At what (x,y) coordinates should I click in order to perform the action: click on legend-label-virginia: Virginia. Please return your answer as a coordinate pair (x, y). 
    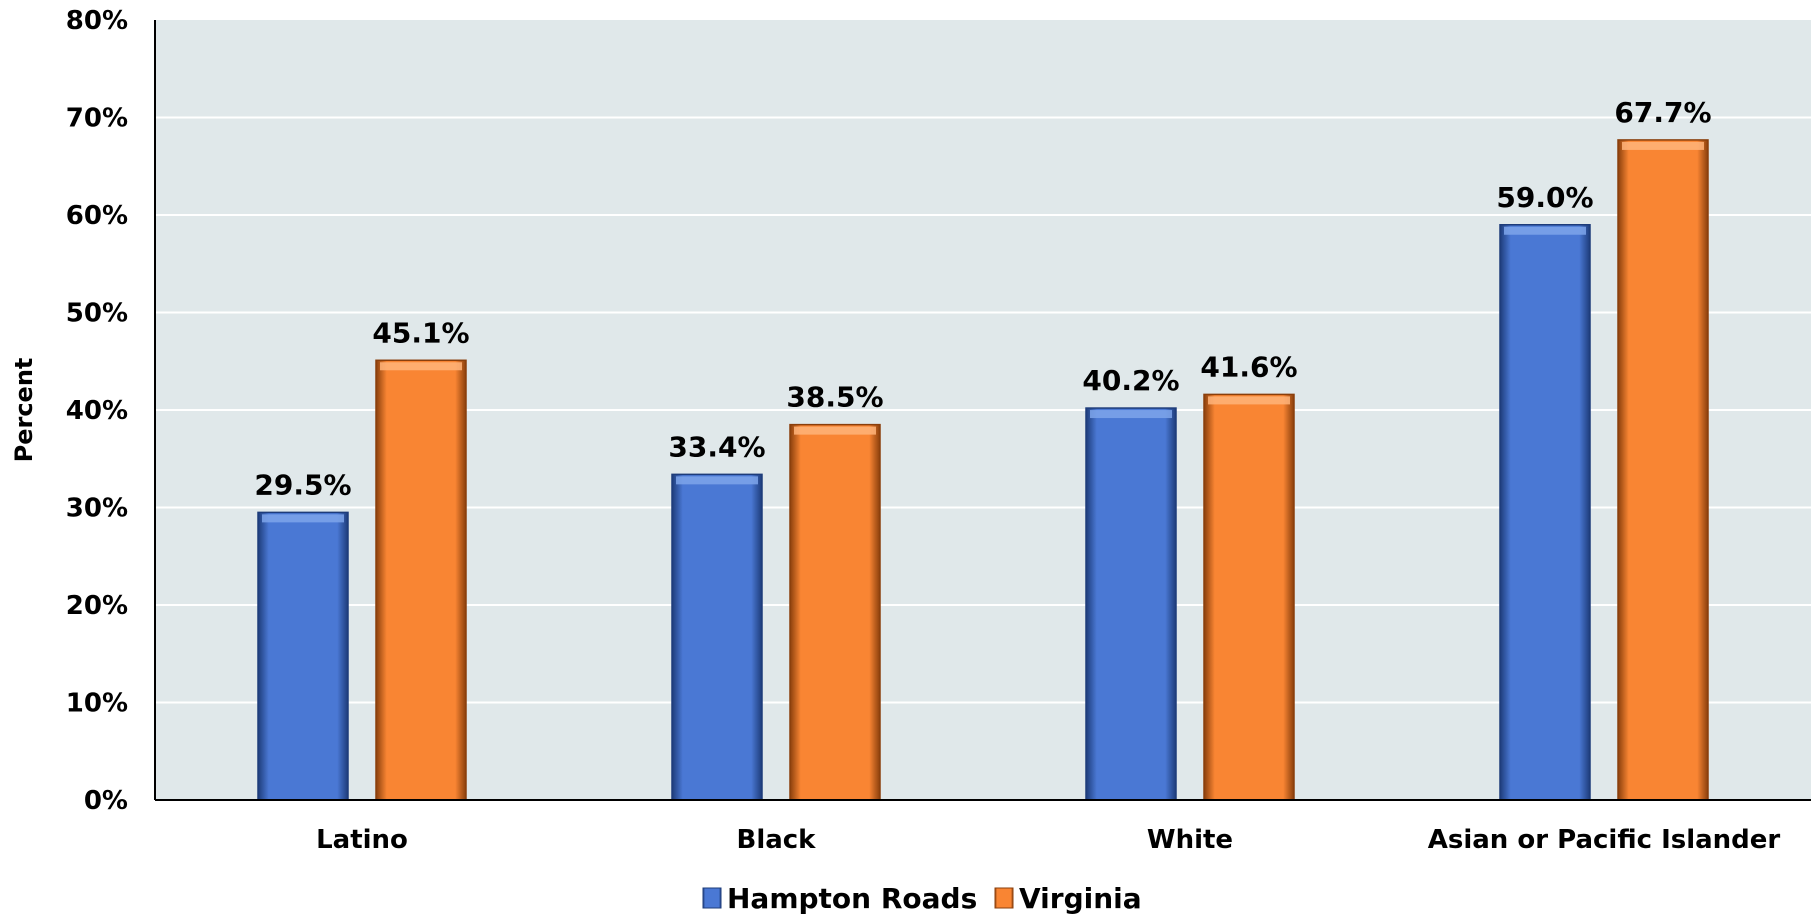
    Looking at the image, I should click on (1080, 898).